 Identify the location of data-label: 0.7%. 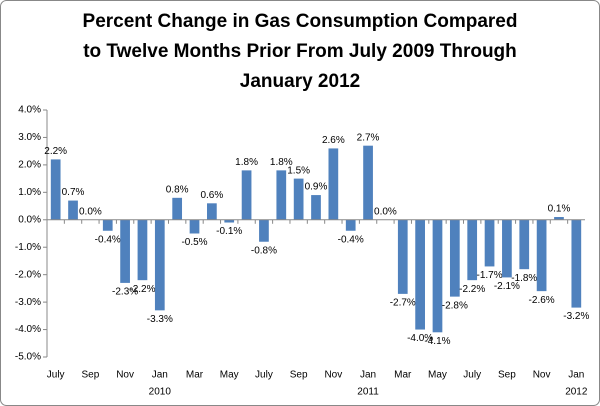
(73, 192).